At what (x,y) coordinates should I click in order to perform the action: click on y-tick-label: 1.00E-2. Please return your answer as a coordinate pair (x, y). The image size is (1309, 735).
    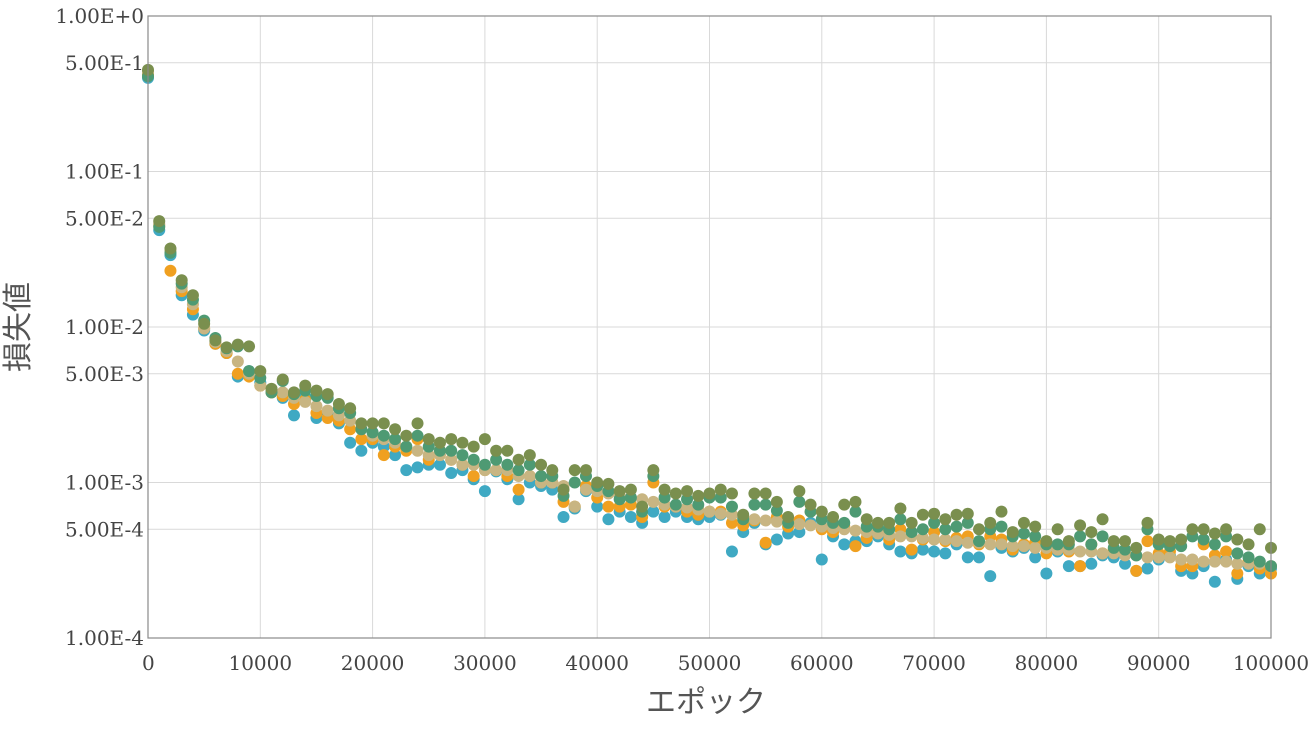
    Looking at the image, I should click on (104, 327).